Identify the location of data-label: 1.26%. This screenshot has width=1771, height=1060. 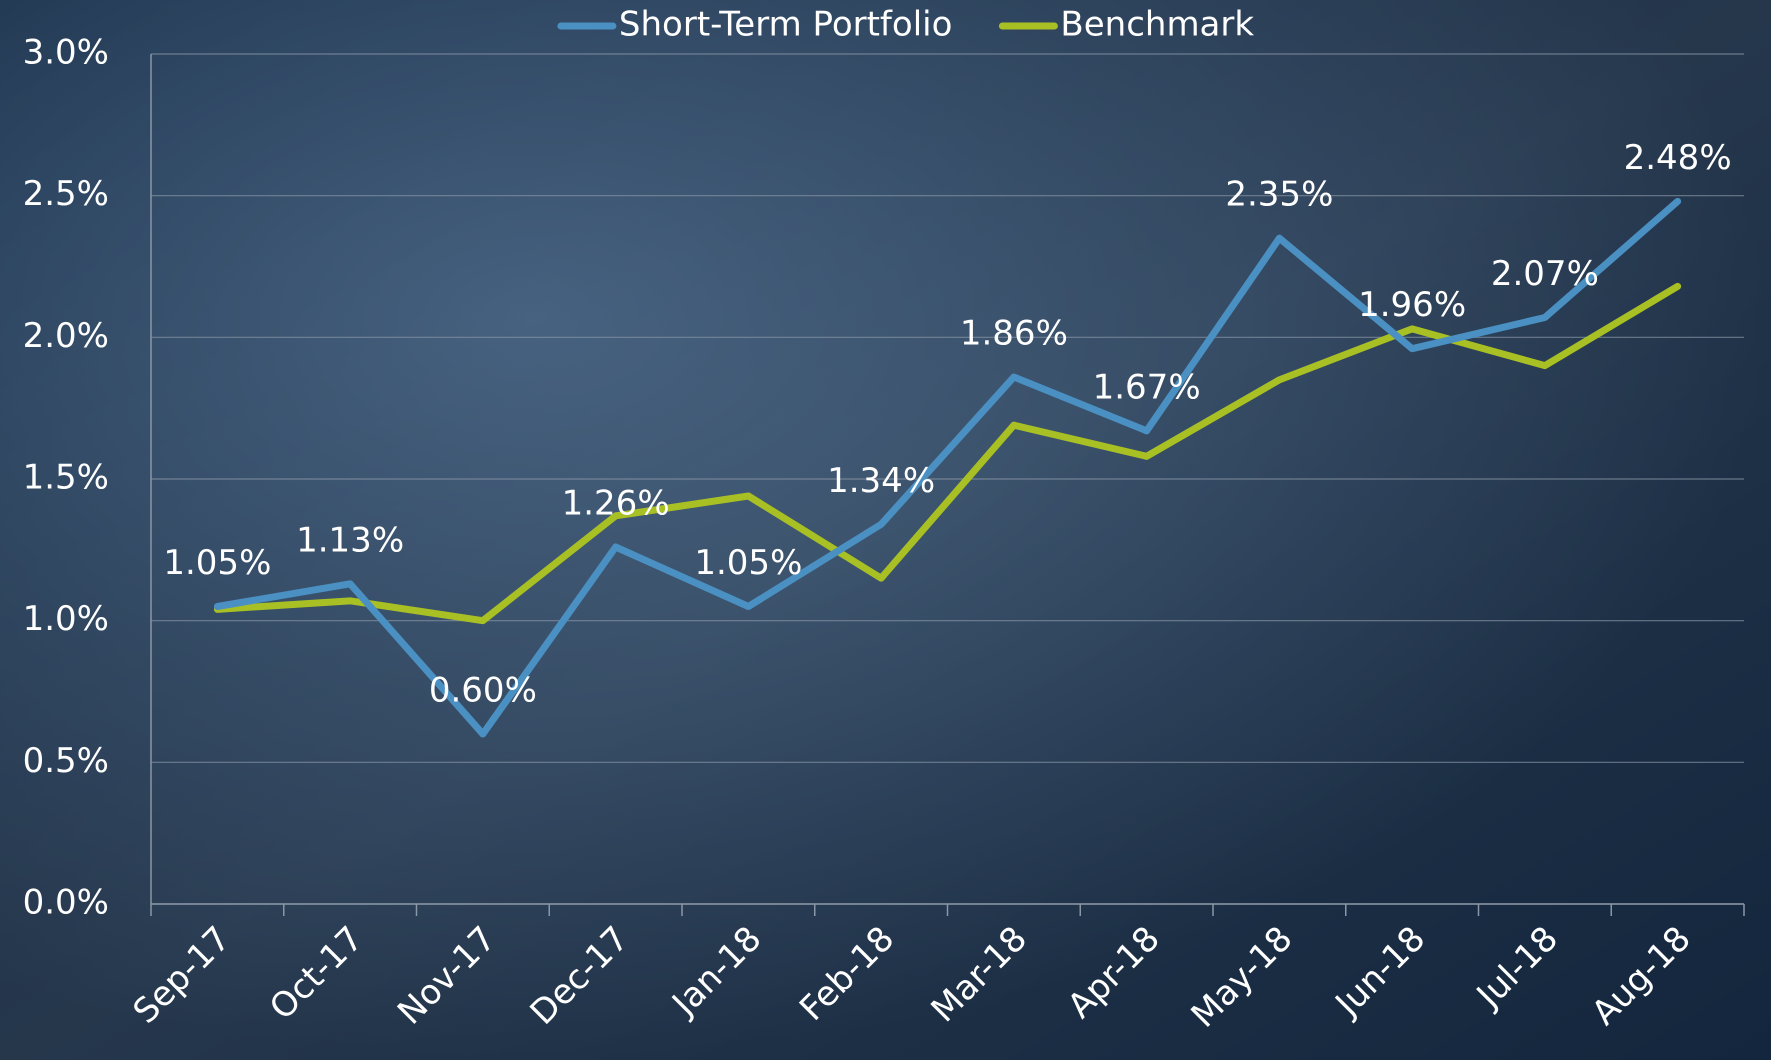
(616, 504).